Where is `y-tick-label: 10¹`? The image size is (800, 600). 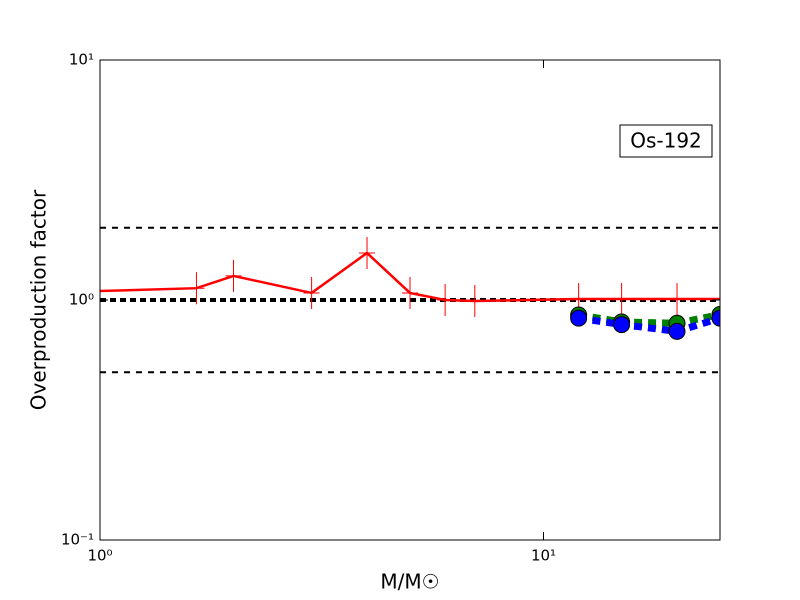 y-tick-label: 10¹ is located at coordinates (81, 60).